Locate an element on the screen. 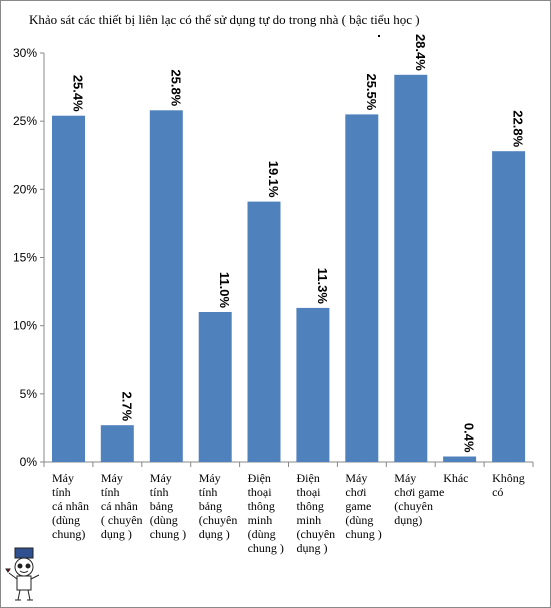  category-label: dụng) is located at coordinates (408, 520).